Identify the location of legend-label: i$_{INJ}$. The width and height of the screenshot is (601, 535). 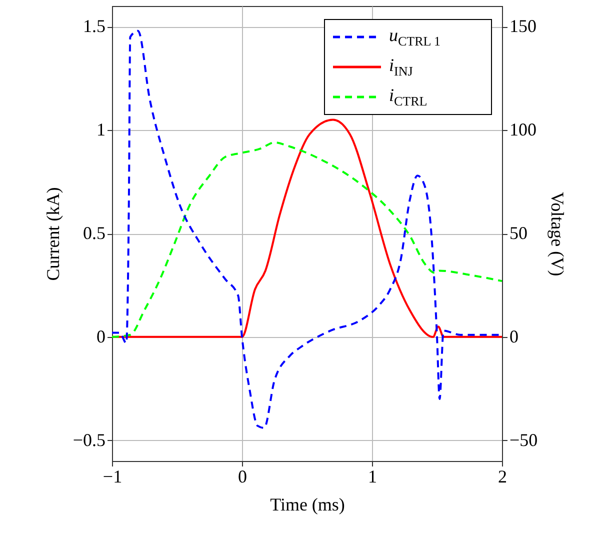
(401, 67).